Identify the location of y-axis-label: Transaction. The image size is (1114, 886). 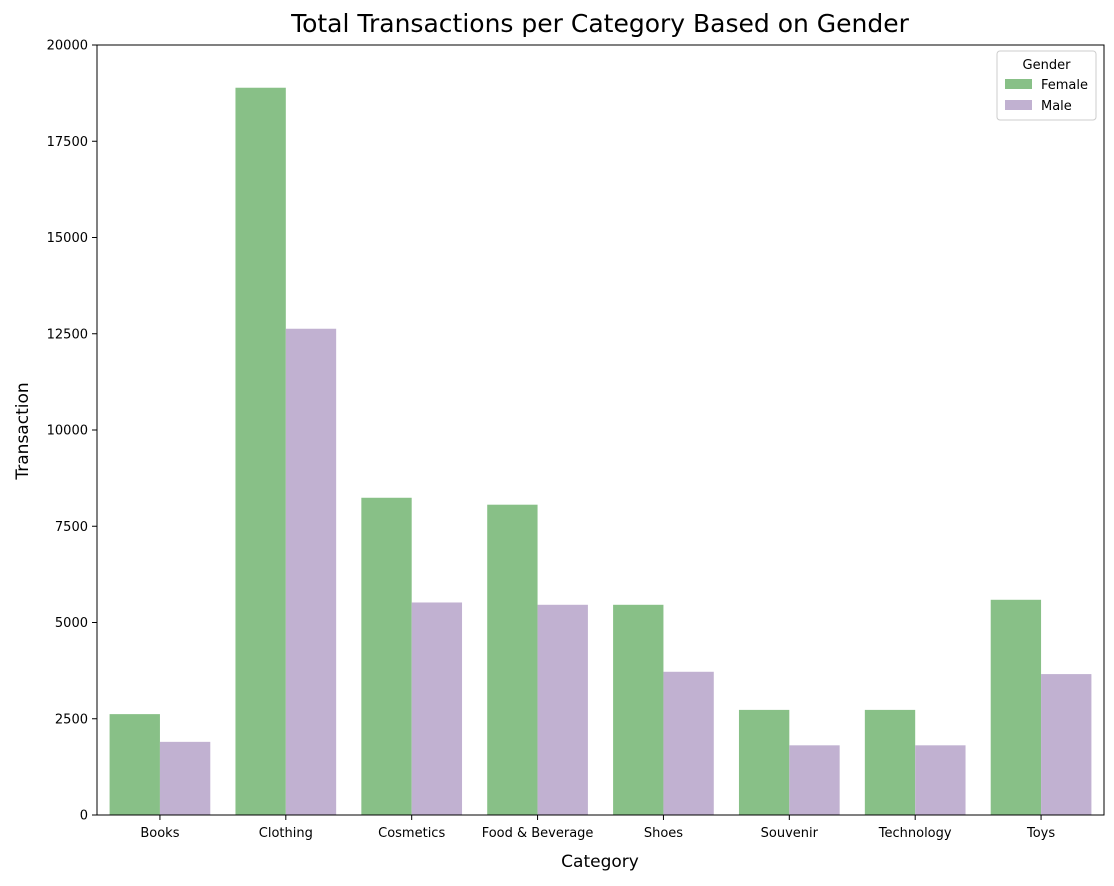
(23, 431).